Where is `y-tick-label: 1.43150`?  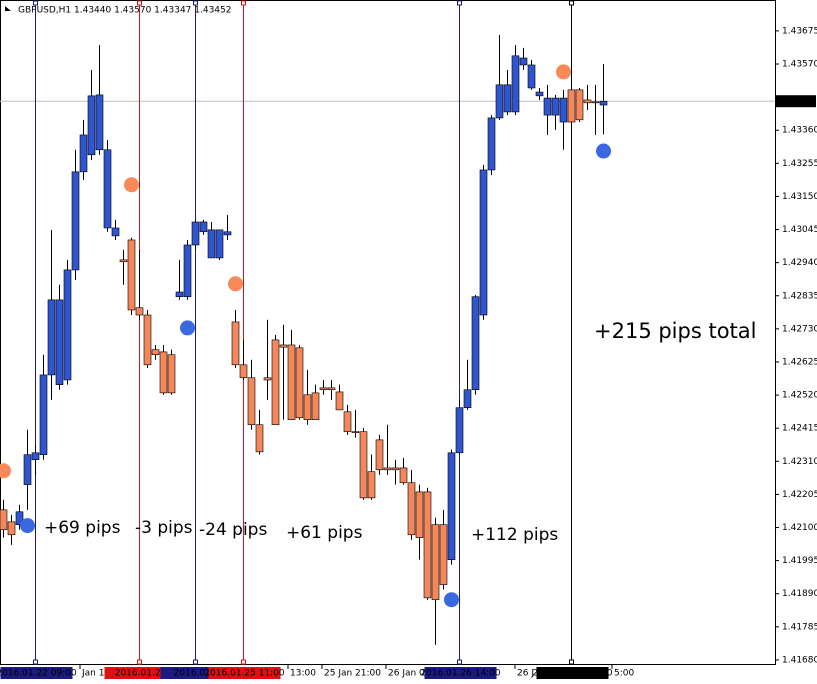 y-tick-label: 1.43150 is located at coordinates (799, 197).